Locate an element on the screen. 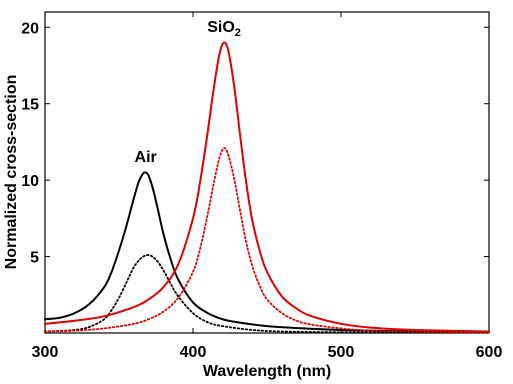  x-axis-label: Wavelength (nm) is located at coordinates (267, 371).